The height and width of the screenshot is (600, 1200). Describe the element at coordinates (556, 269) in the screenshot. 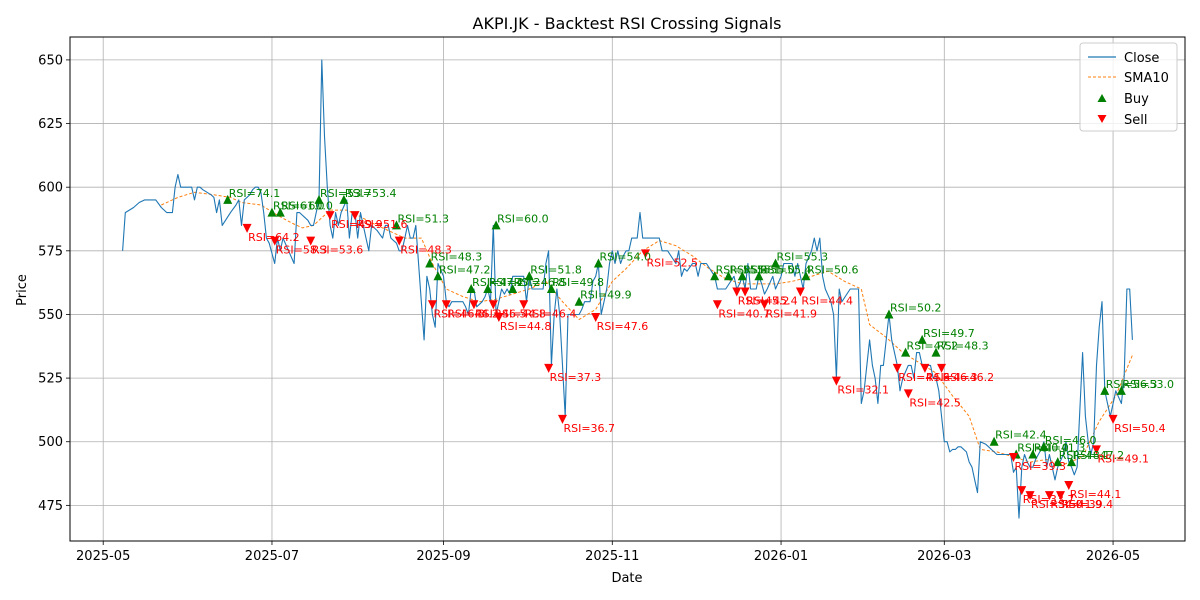

I see `buy-signal-label: RSI=51.8` at that location.